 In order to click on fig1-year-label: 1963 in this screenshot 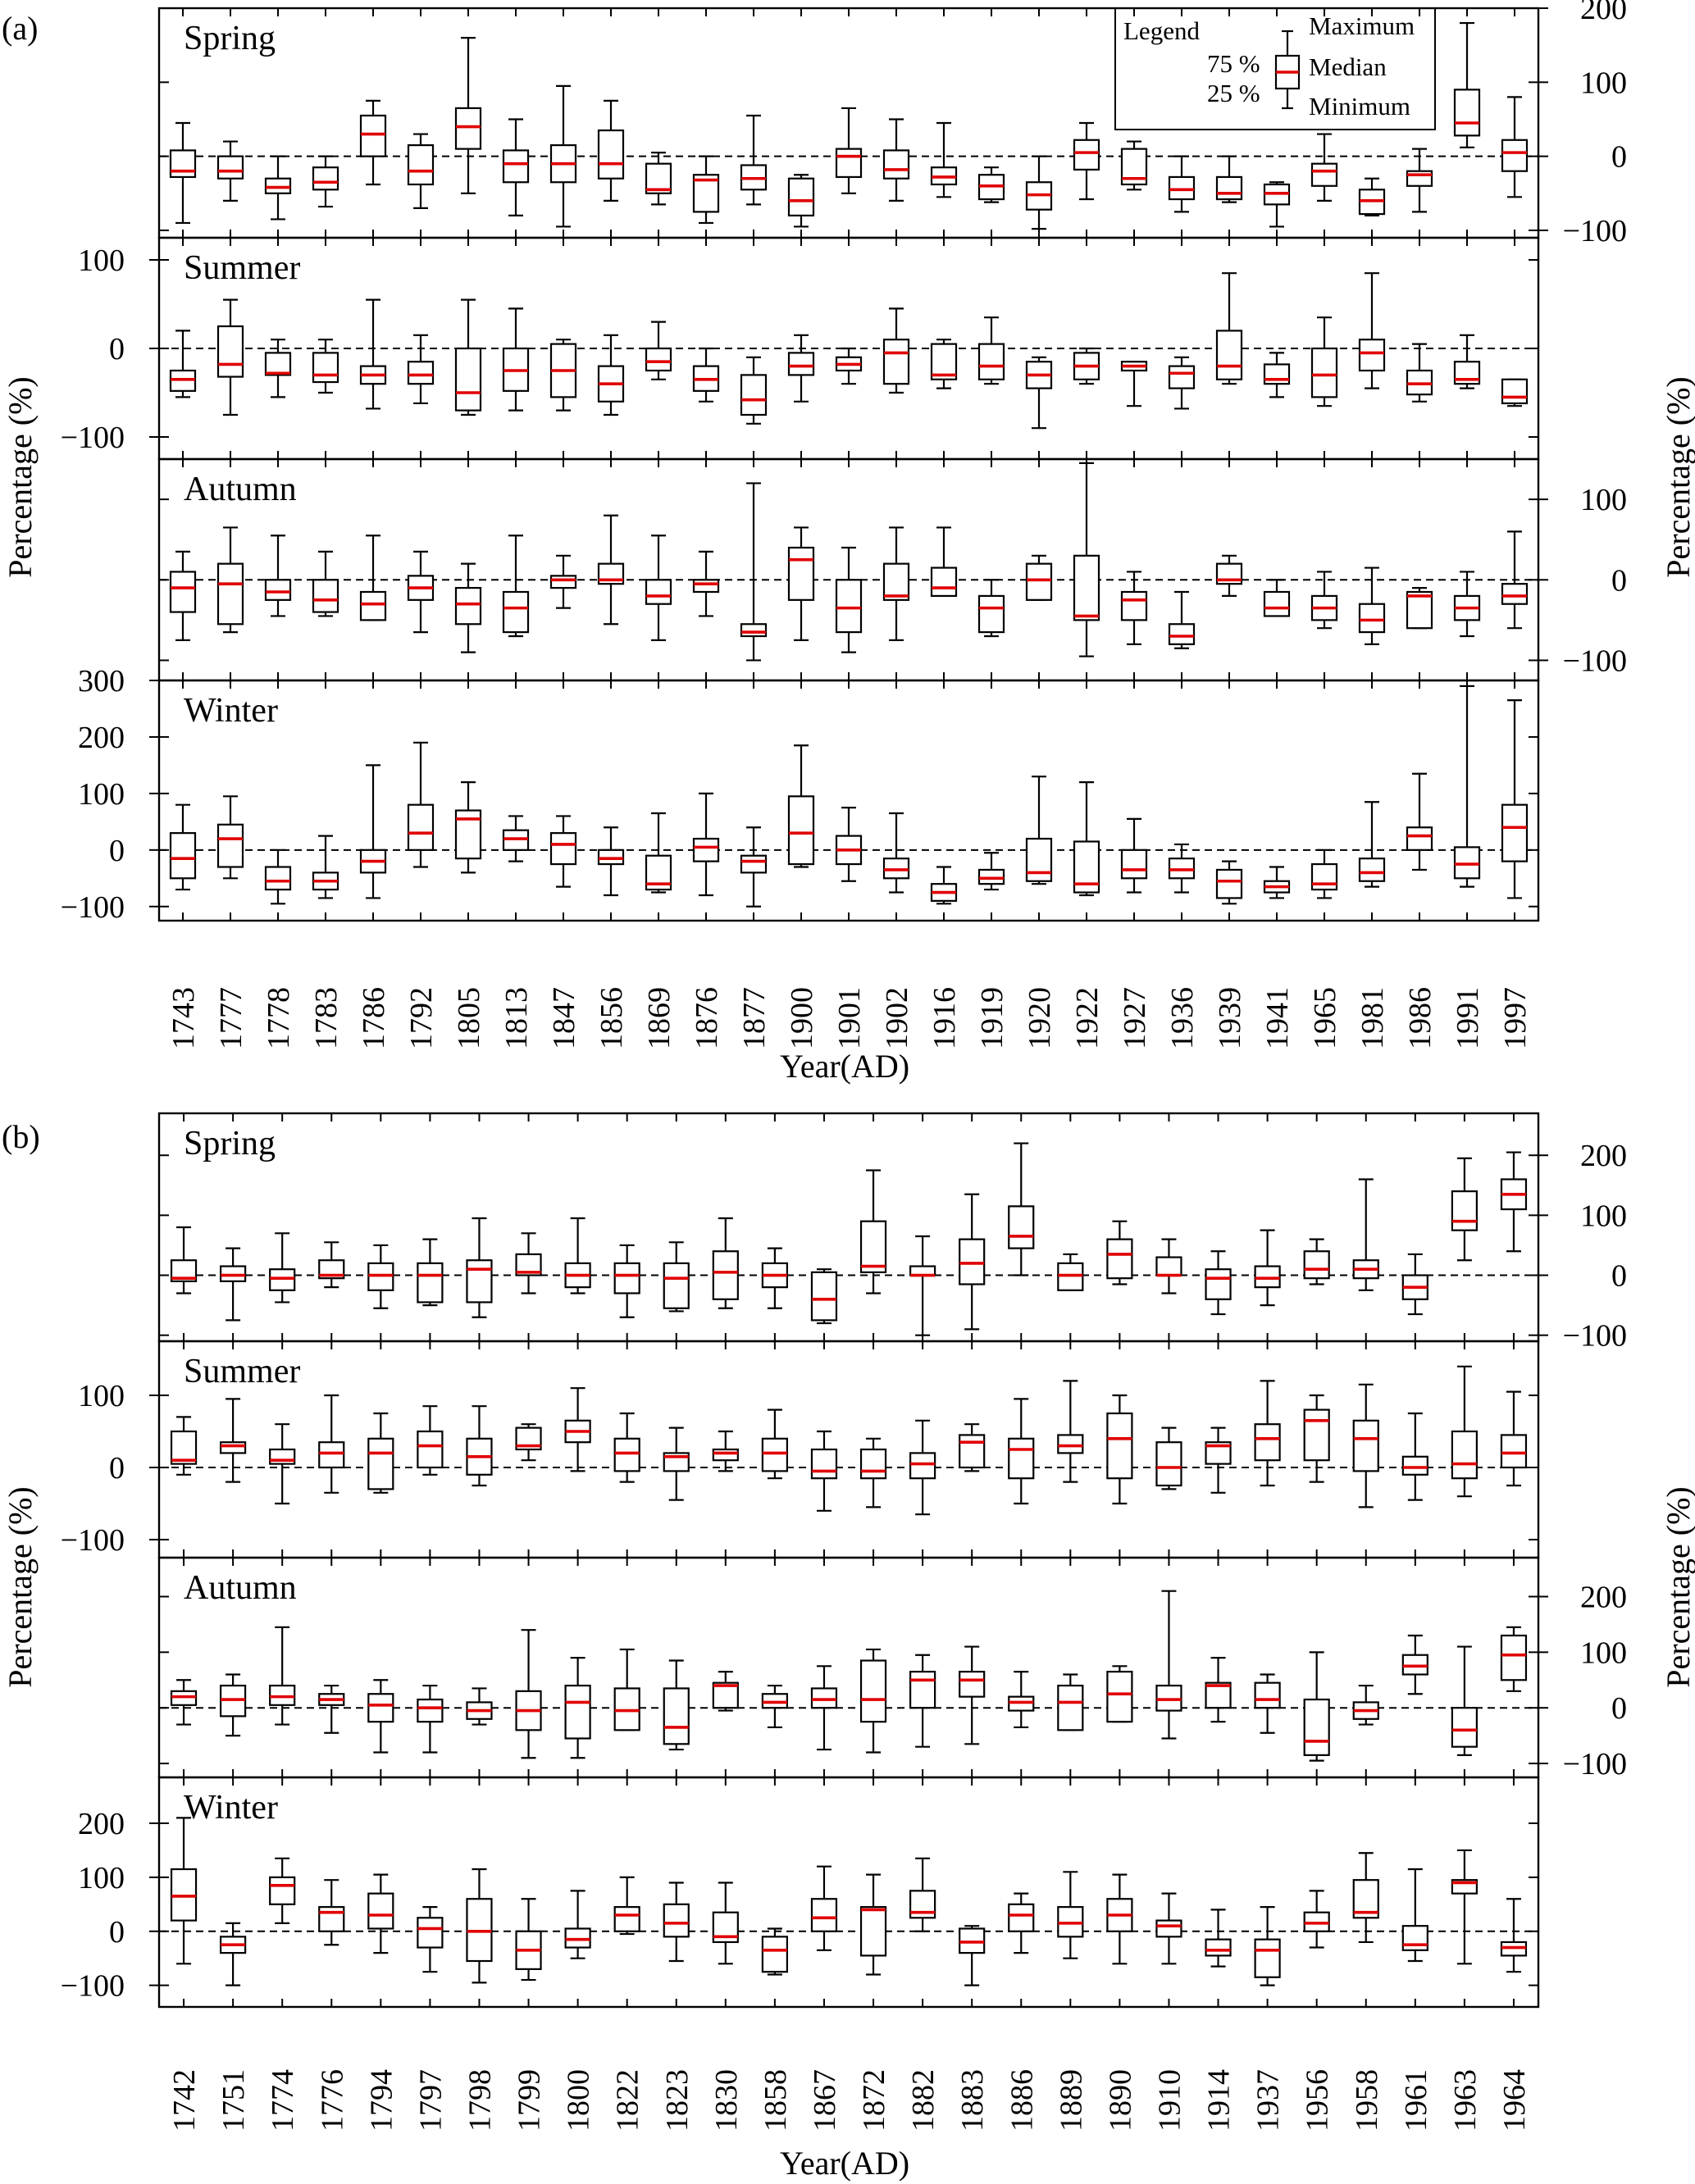, I will do `click(1465, 2100)`.